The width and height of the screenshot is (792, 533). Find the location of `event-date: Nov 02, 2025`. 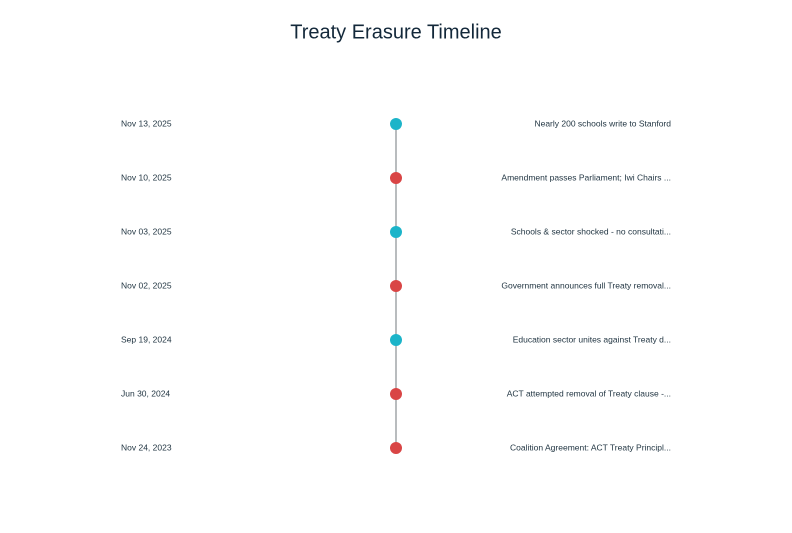

event-date: Nov 02, 2025 is located at coordinates (146, 285).